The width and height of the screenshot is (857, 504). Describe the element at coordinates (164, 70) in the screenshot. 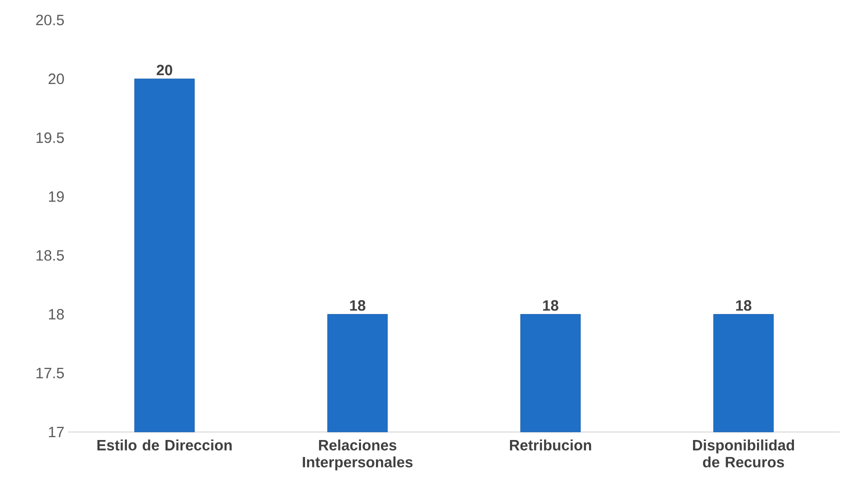

I see `data-label: 20` at that location.